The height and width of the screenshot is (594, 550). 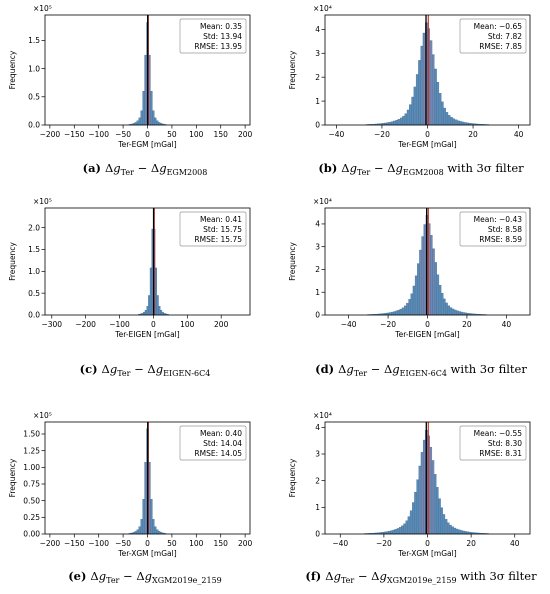 I want to click on x-tick-label: −100, so click(x=98, y=543).